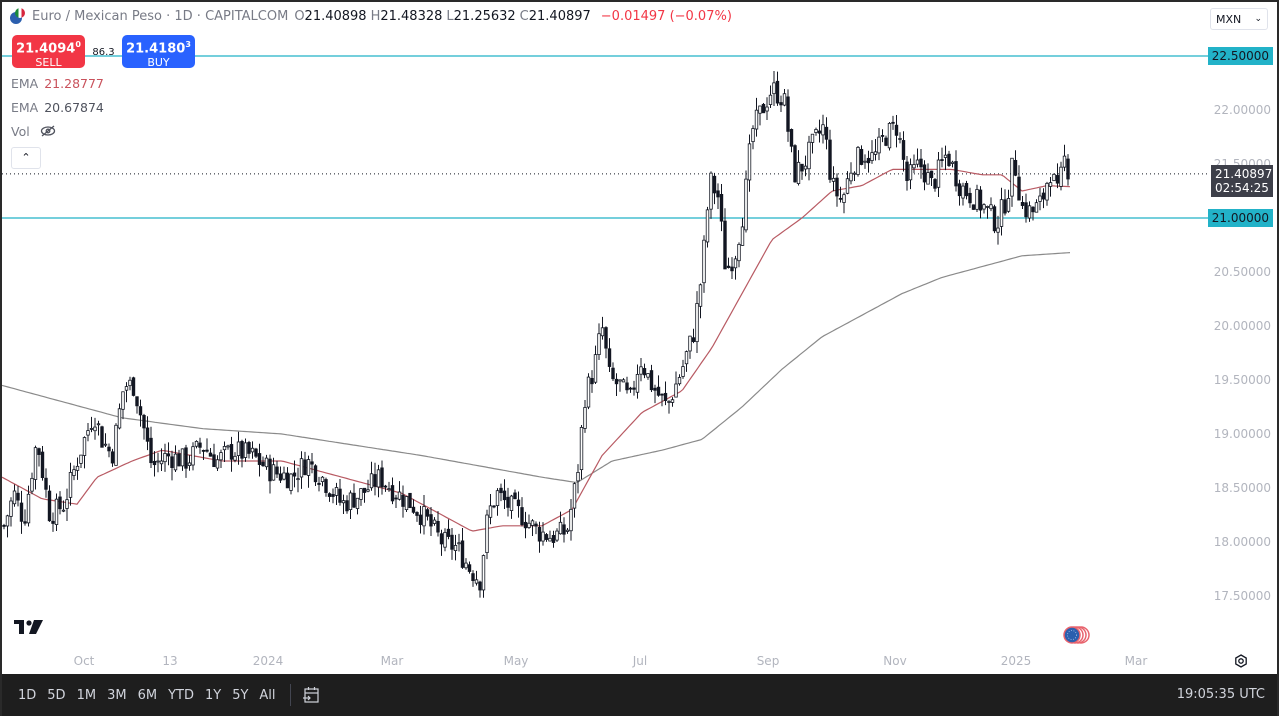  What do you see at coordinates (25, 107) in the screenshot?
I see `ema-slow-label: EMA` at bounding box center [25, 107].